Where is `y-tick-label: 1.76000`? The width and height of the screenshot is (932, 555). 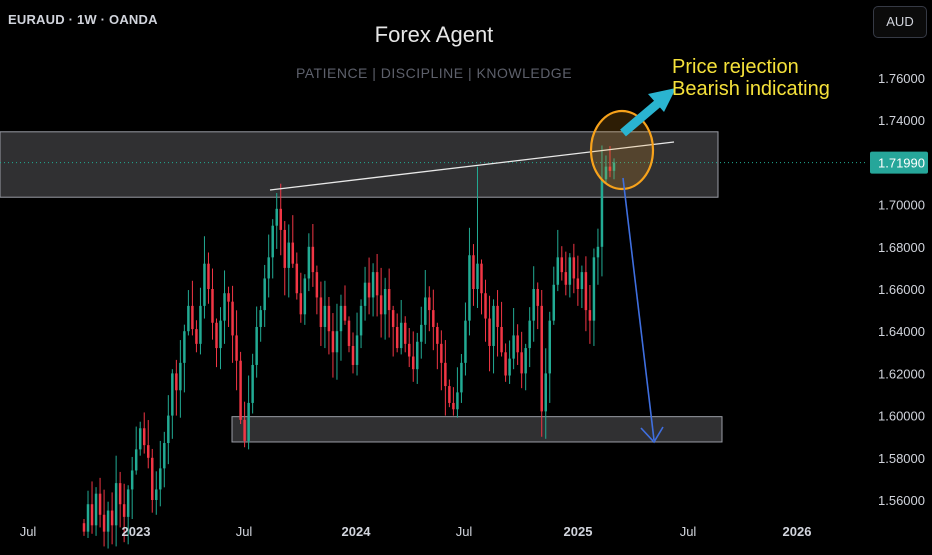 y-tick-label: 1.76000 is located at coordinates (901, 78).